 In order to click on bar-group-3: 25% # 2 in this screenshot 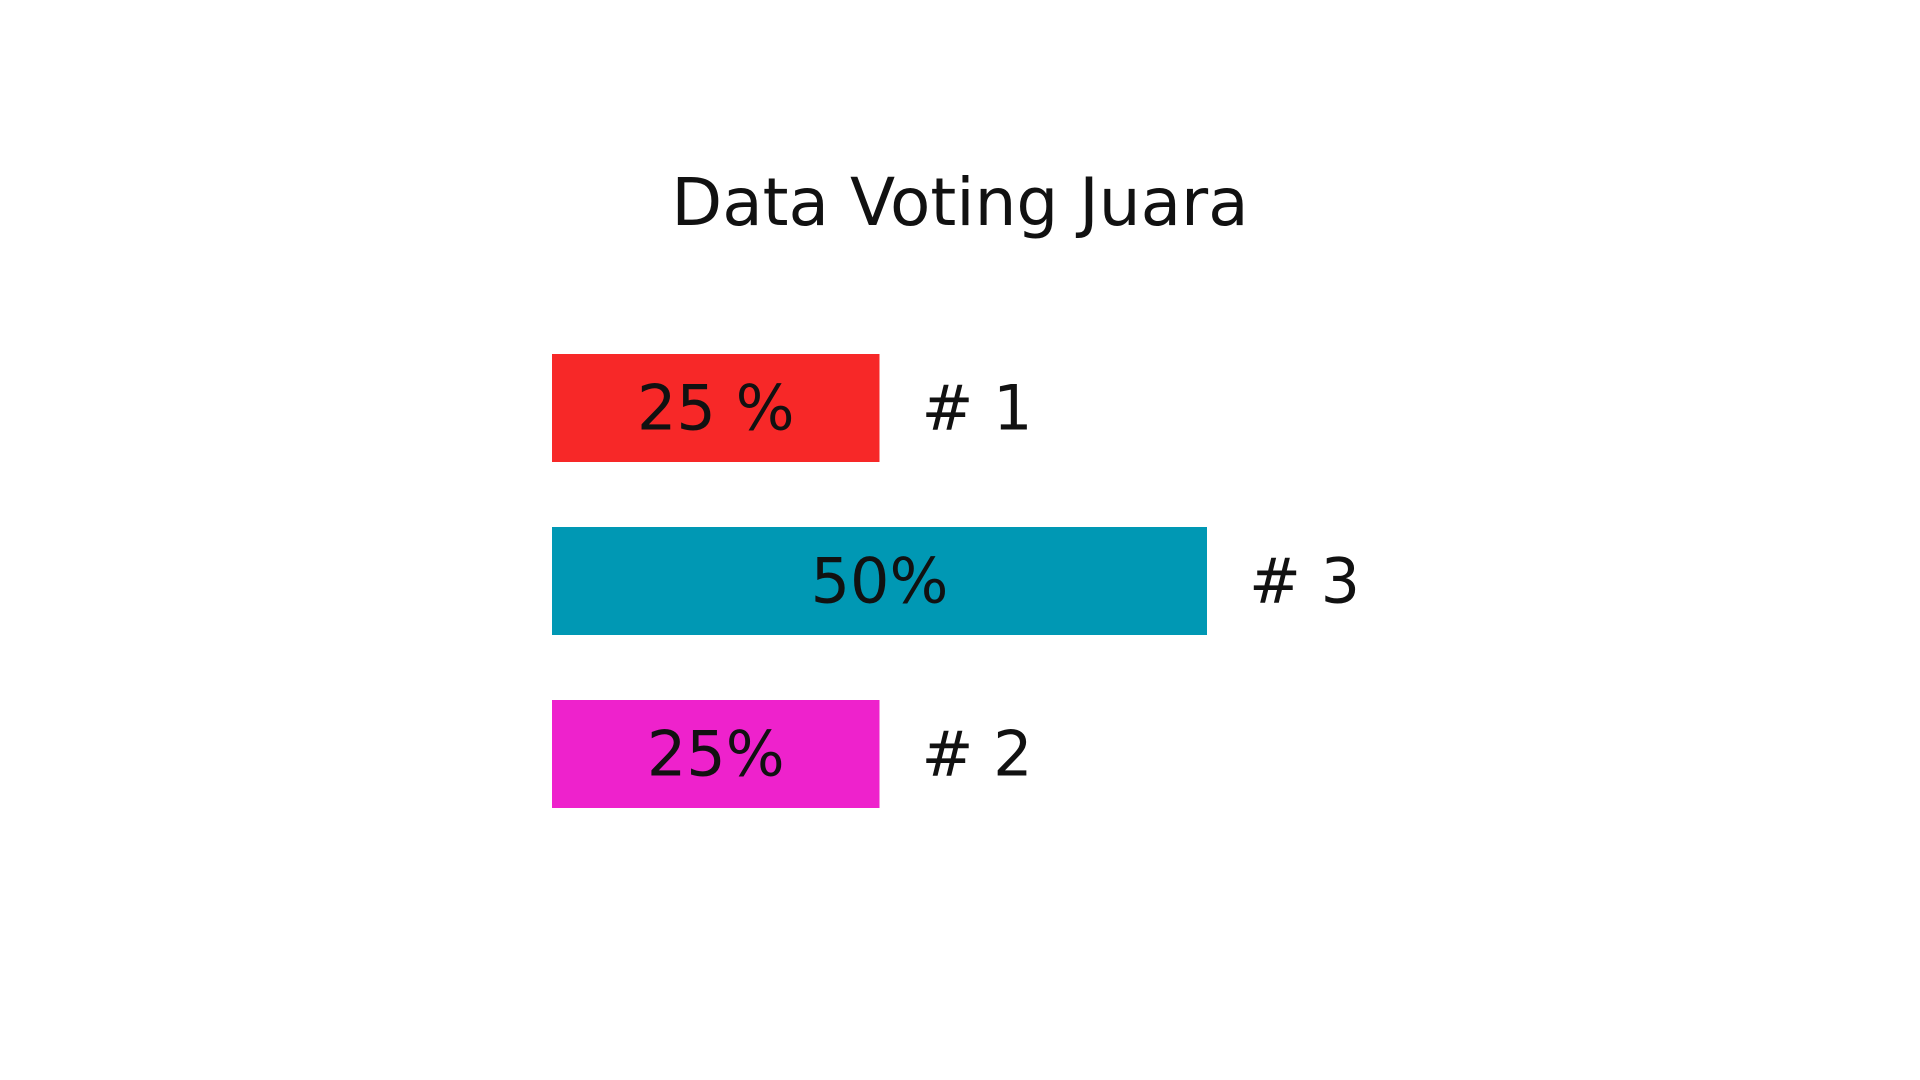, I will do `click(792, 754)`.